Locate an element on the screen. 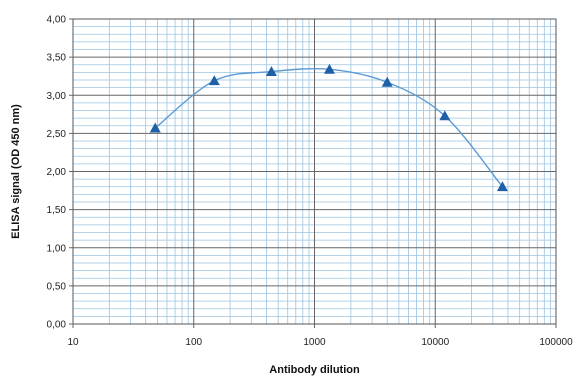 This screenshot has height=377, width=579. y-tick-label: 0,00 is located at coordinates (57, 325).